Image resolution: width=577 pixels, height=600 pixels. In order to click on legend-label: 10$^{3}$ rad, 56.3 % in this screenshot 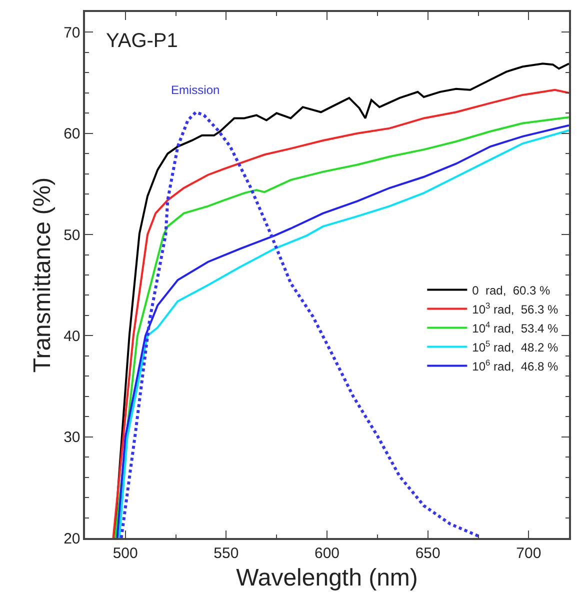, I will do `click(515, 308)`.